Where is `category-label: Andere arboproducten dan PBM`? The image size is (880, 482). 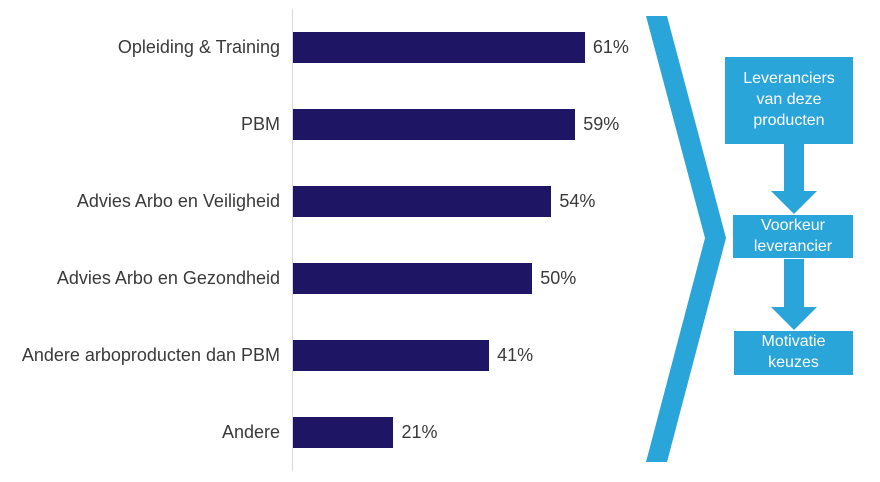 category-label: Andere arboproducten dan PBM is located at coordinates (150, 355).